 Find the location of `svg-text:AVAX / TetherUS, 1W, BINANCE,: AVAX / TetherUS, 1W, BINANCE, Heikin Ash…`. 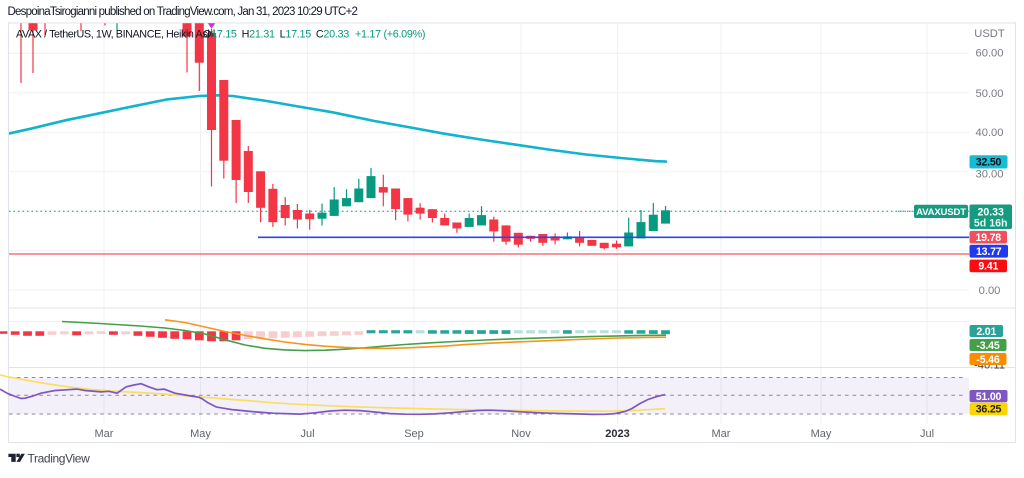

svg-text:AVAX / TetherUS, 1W, BINANCE,: AVAX / TetherUS, 1W, BINANCE, Heikin Ash… is located at coordinates (115, 34).